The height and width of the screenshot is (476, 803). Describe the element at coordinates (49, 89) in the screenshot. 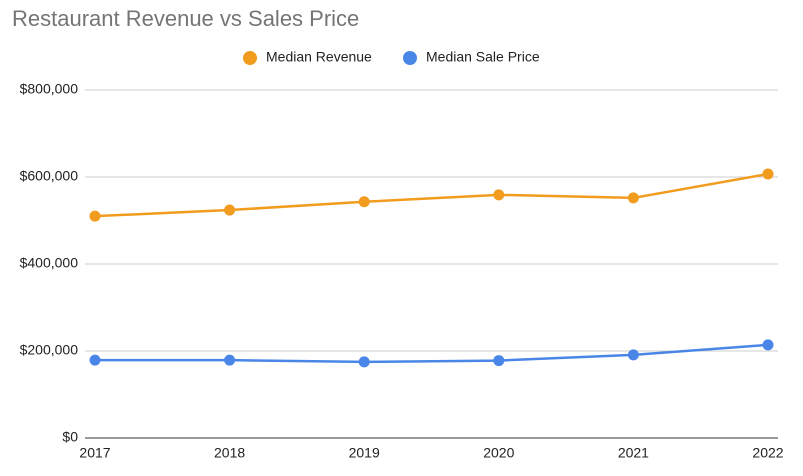

I see `y-tick-label: $800,000` at that location.